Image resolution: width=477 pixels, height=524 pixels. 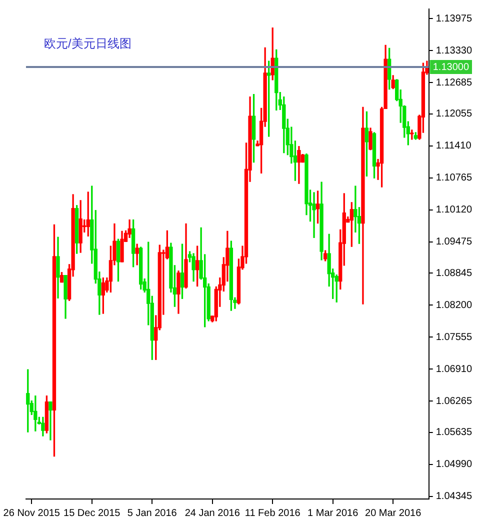 What do you see at coordinates (31, 513) in the screenshot?
I see `x-tick-label: 26 Nov 2015` at bounding box center [31, 513].